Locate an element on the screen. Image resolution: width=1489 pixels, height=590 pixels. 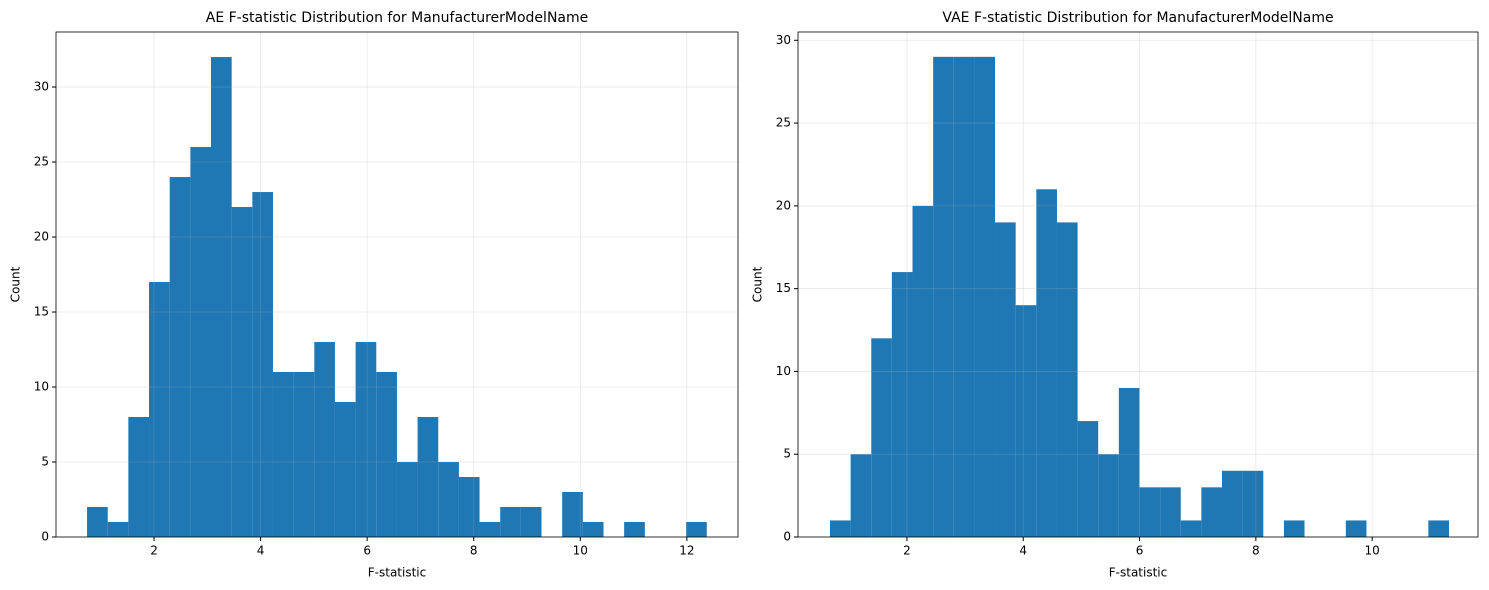
x-tick-label: 12 is located at coordinates (686, 551).